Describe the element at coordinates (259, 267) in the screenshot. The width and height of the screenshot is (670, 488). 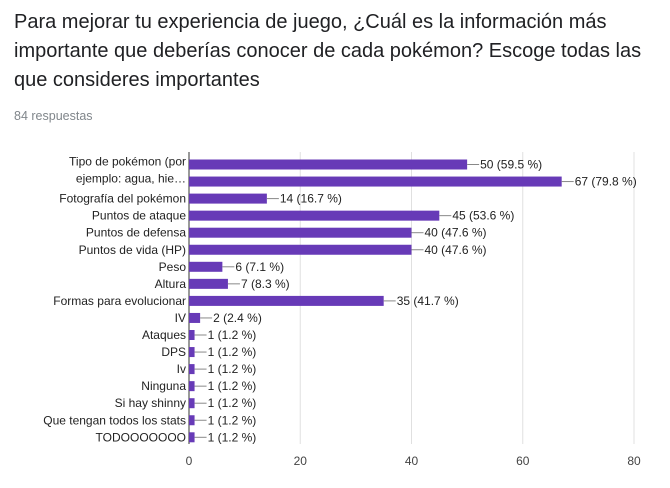
I see `value-label: 6 (7.1 %)` at that location.